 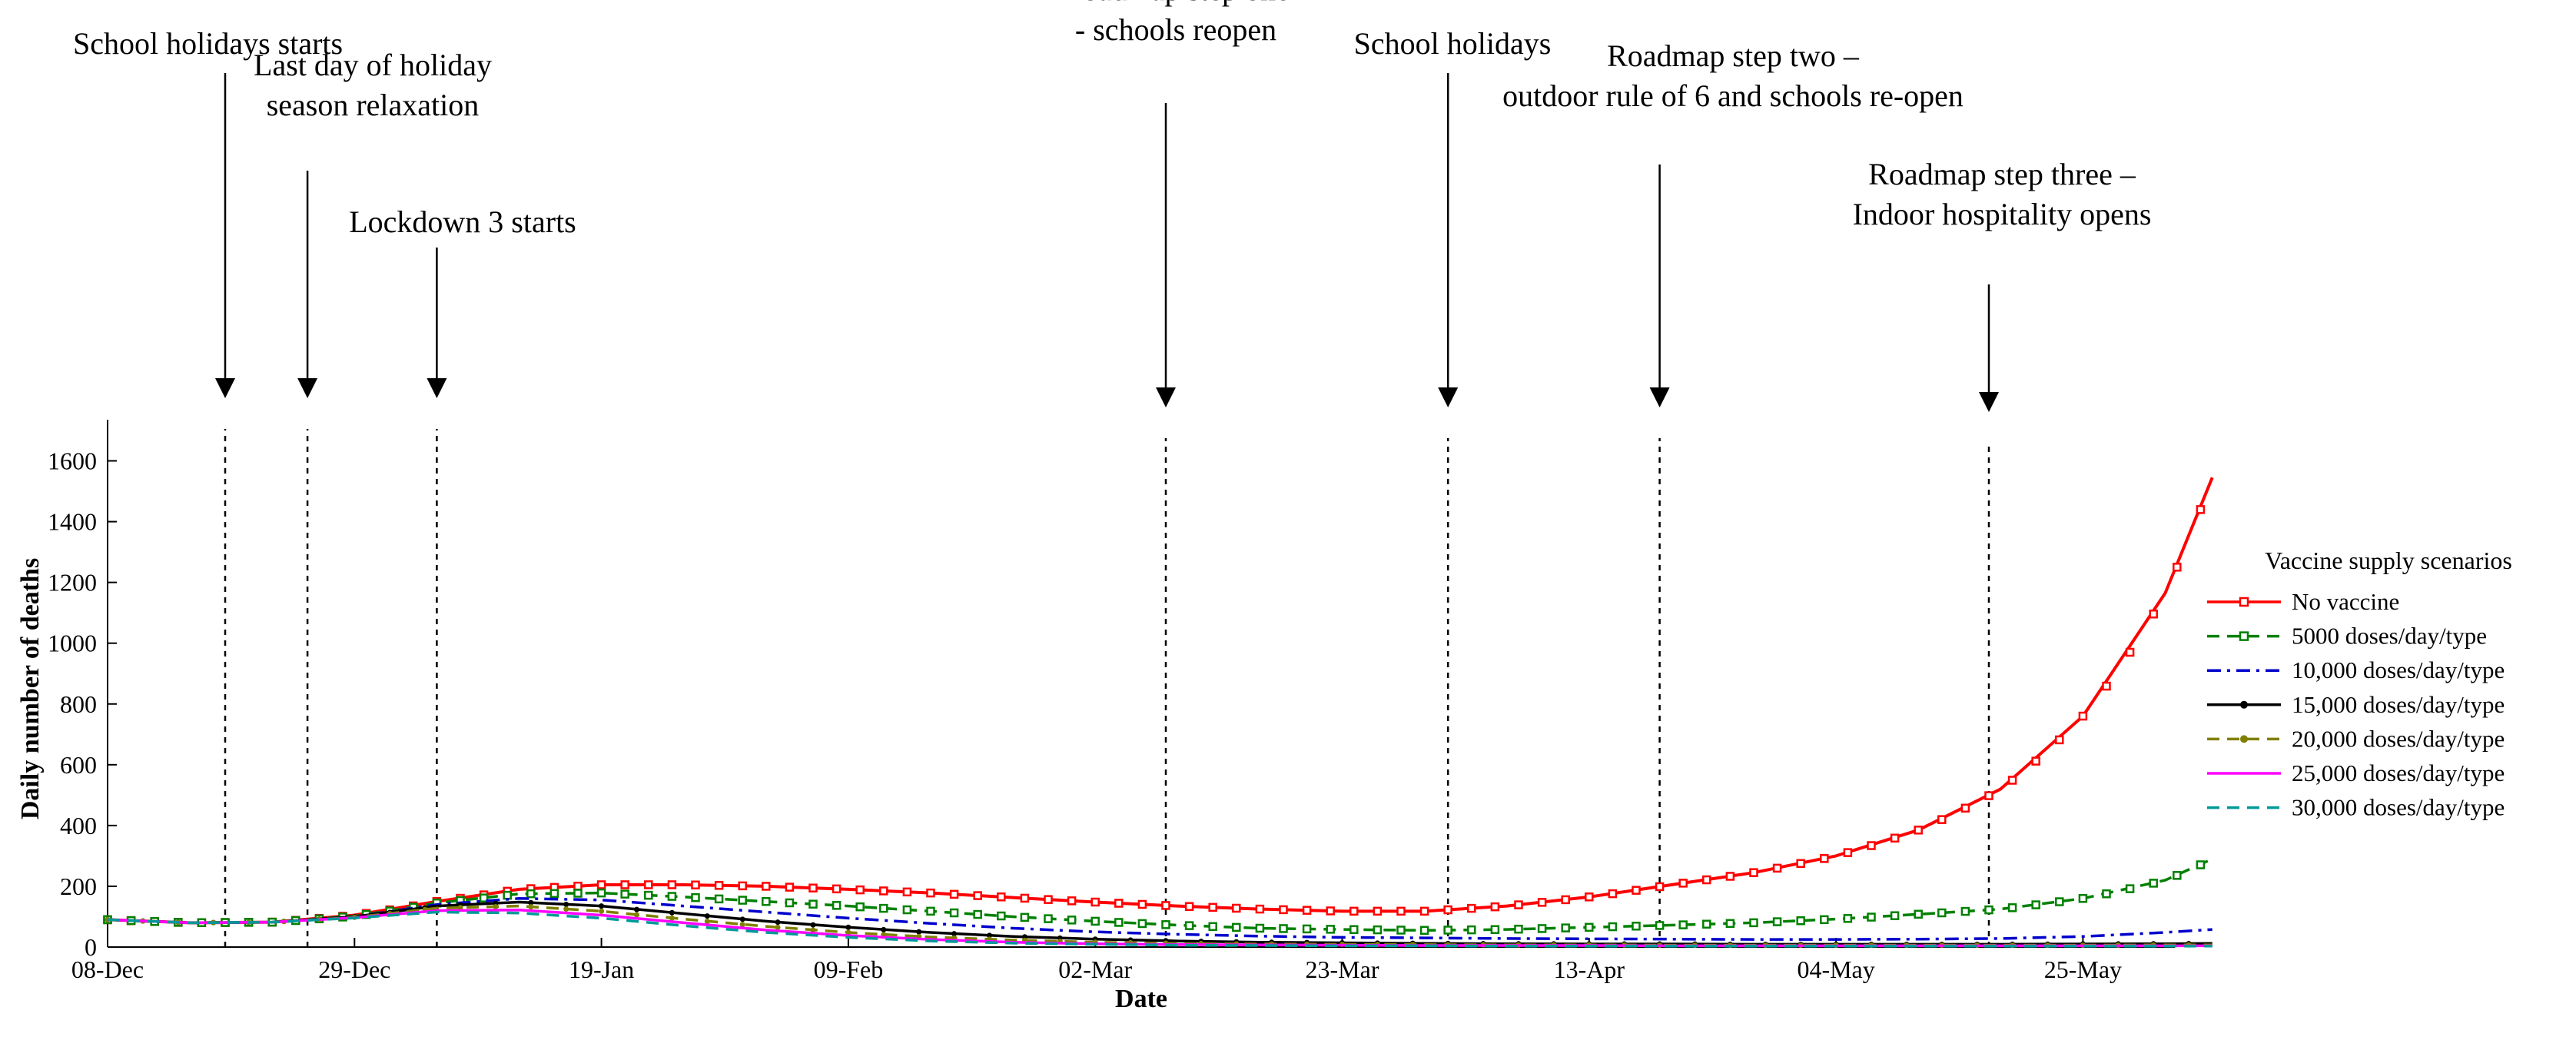 I want to click on event-annotation: Last day of holiday season relaxation, so click(x=373, y=497).